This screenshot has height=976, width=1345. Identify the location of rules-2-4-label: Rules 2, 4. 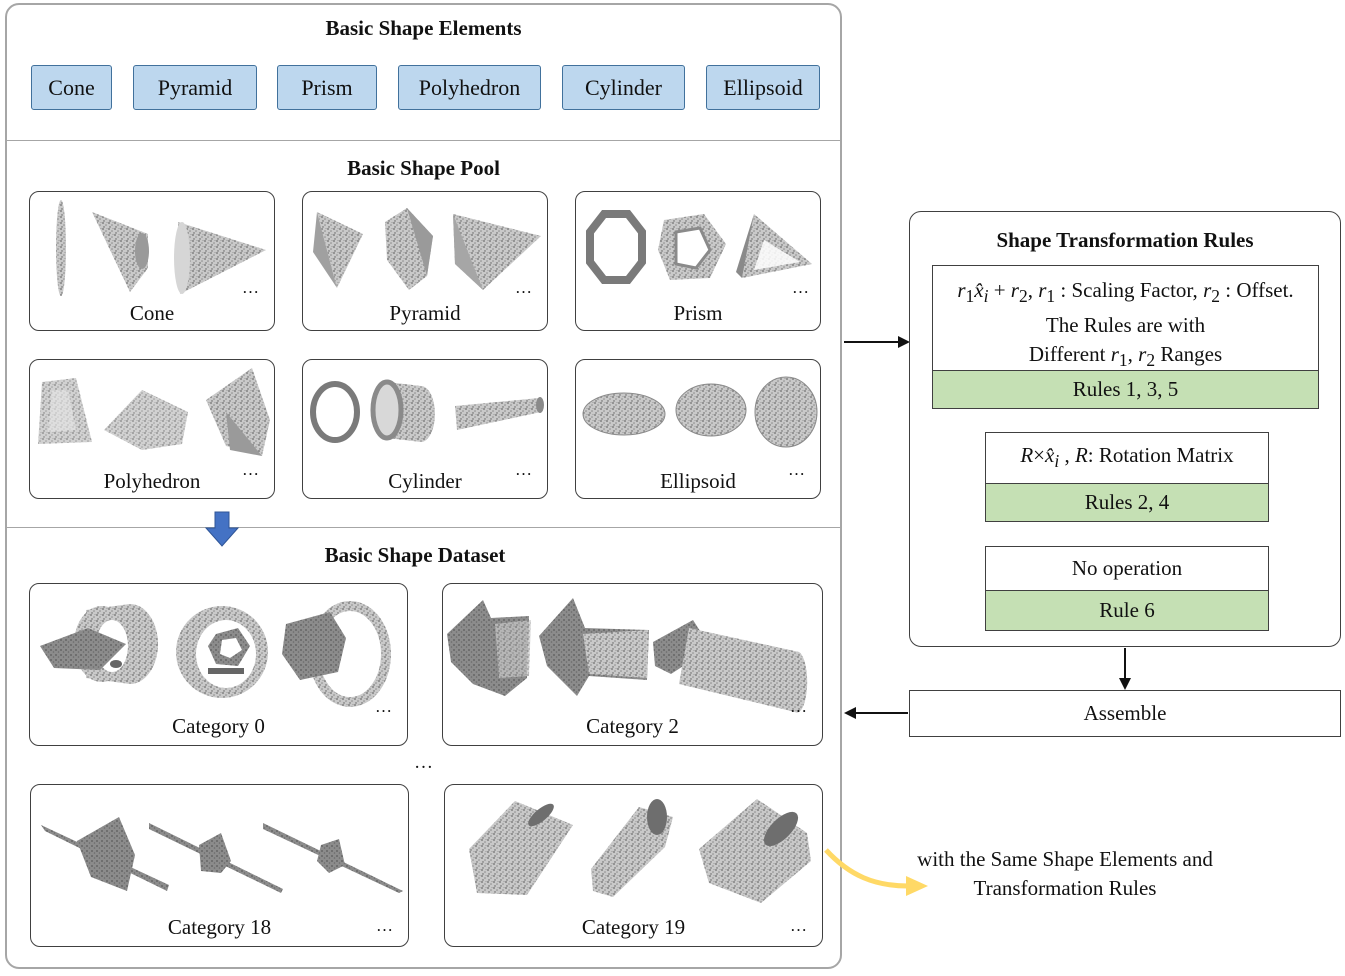
(1127, 502).